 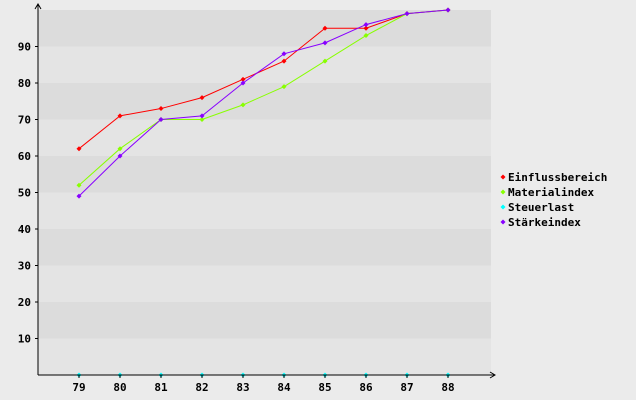 I want to click on x-tick-label: 85, so click(x=324, y=387).